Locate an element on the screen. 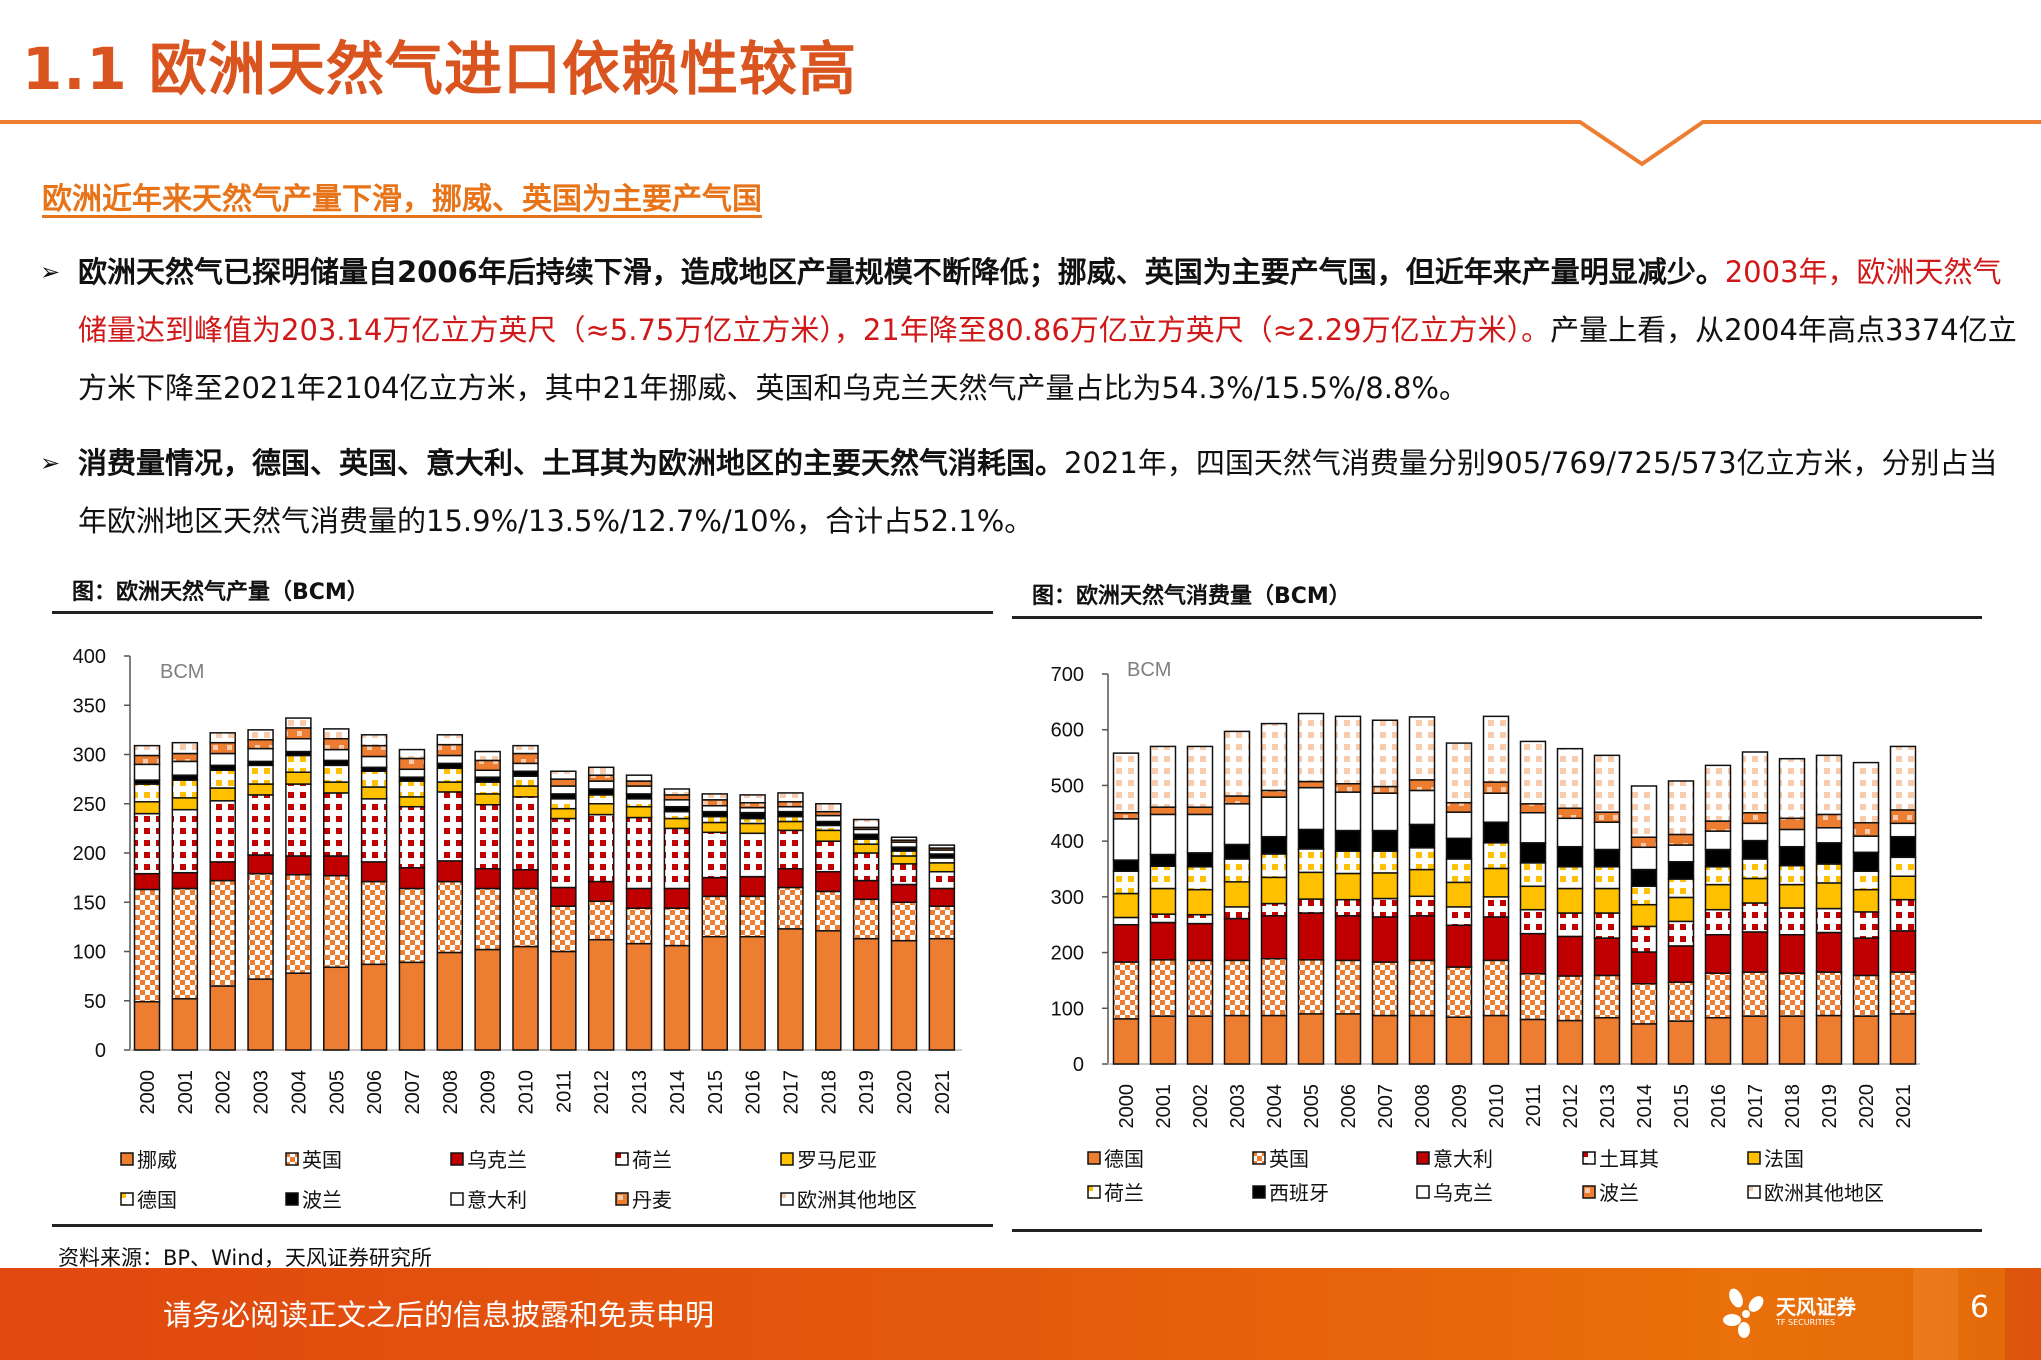 This screenshot has height=1360, width=2041. y-tick-label: 350 is located at coordinates (89, 706).